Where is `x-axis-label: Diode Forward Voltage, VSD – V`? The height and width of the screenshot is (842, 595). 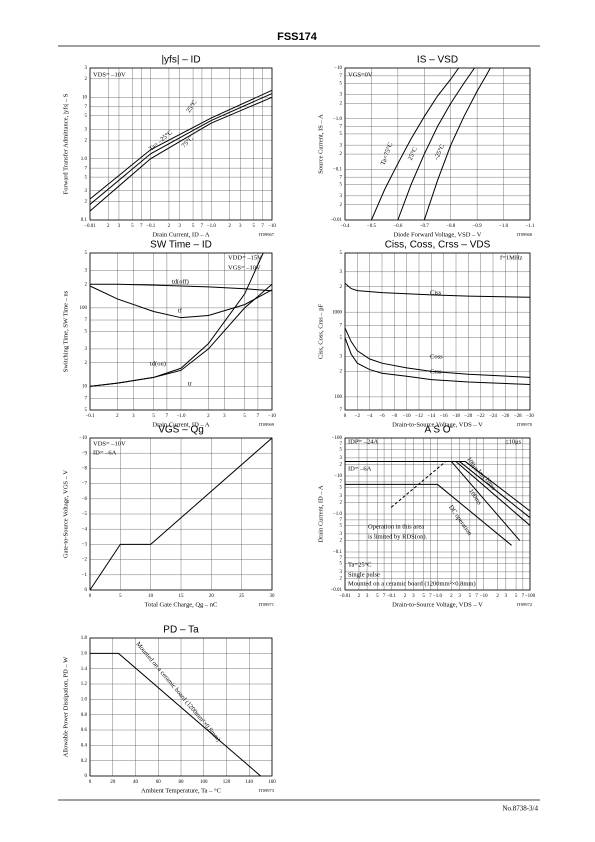 x-axis-label: Diode Forward Voltage, VSD – V is located at coordinates (438, 234).